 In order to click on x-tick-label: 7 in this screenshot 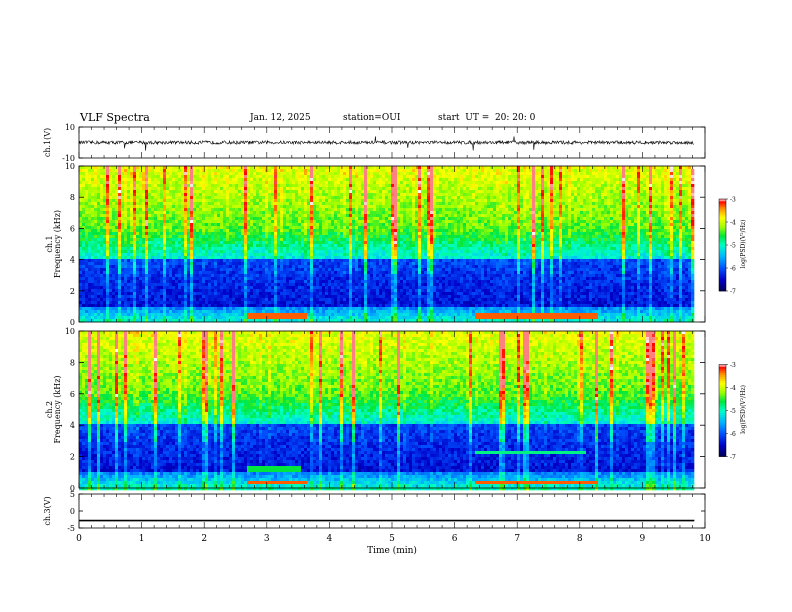, I will do `click(517, 539)`.